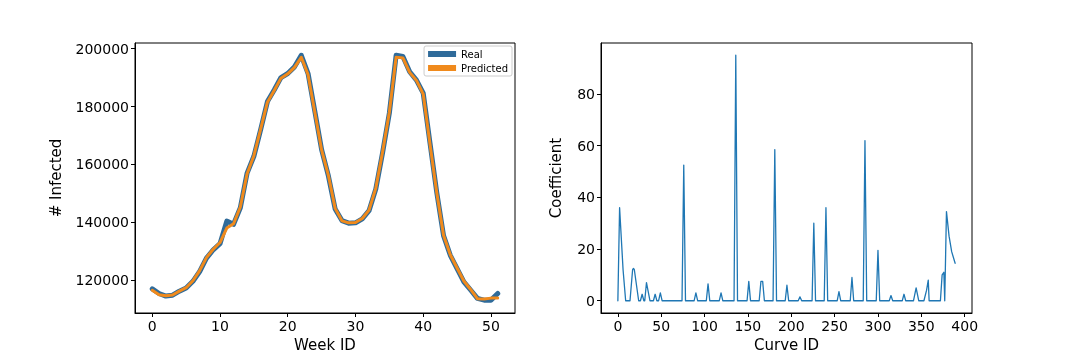  Describe the element at coordinates (834, 326) in the screenshot. I see `x-tick-label: 250` at that location.